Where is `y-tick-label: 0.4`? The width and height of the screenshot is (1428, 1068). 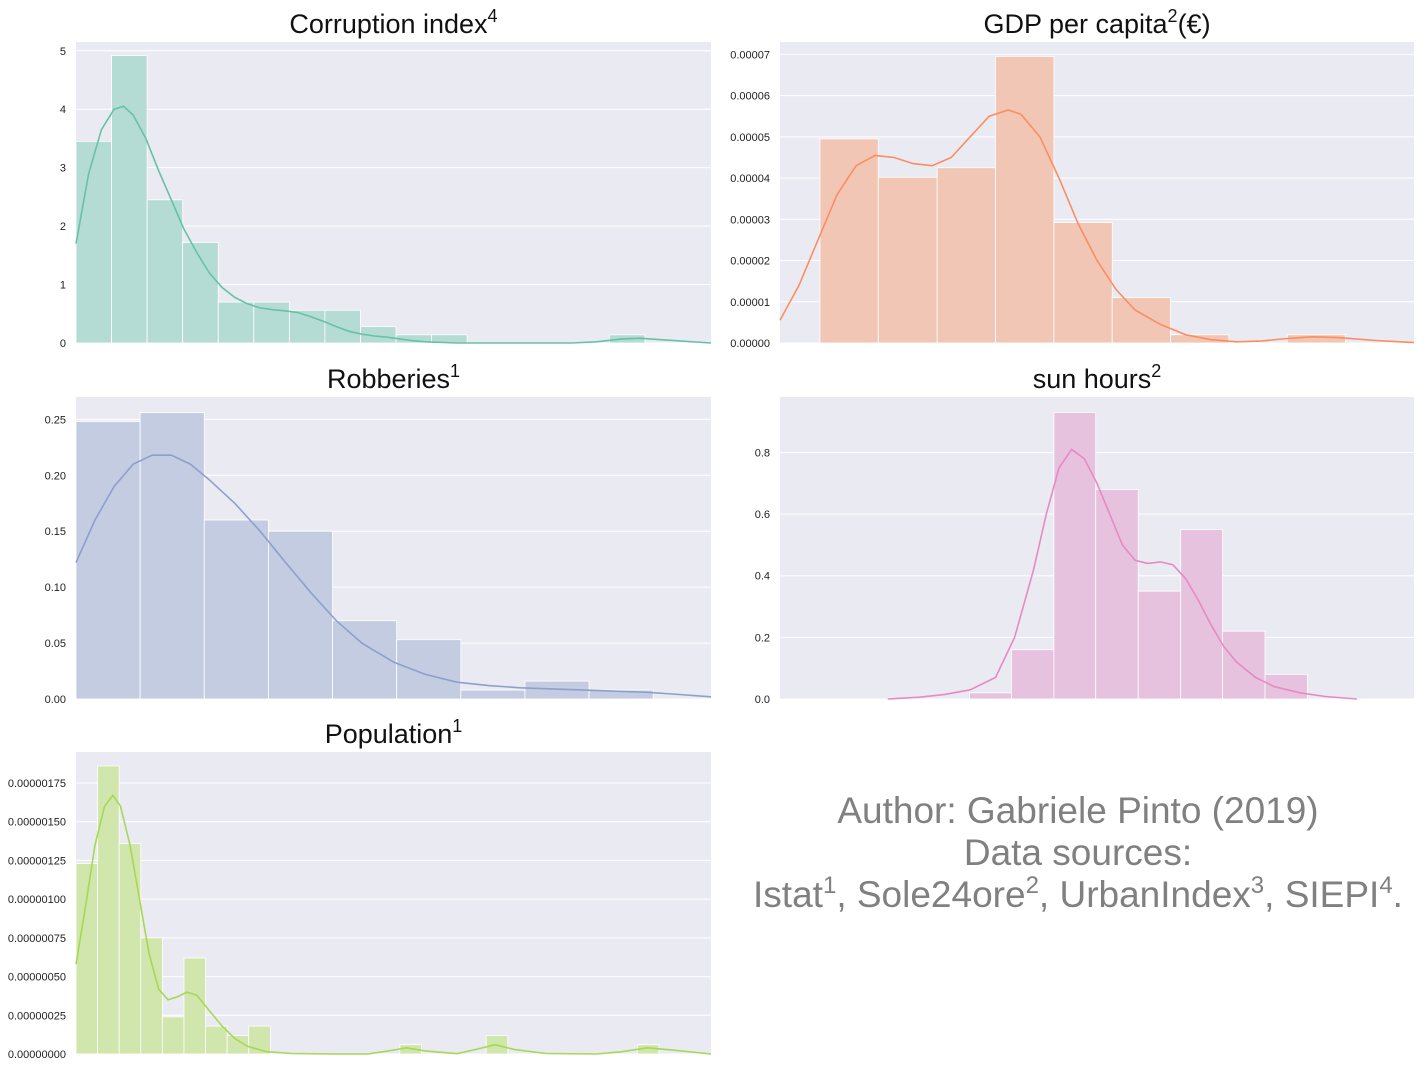 y-tick-label: 0.4 is located at coordinates (762, 577).